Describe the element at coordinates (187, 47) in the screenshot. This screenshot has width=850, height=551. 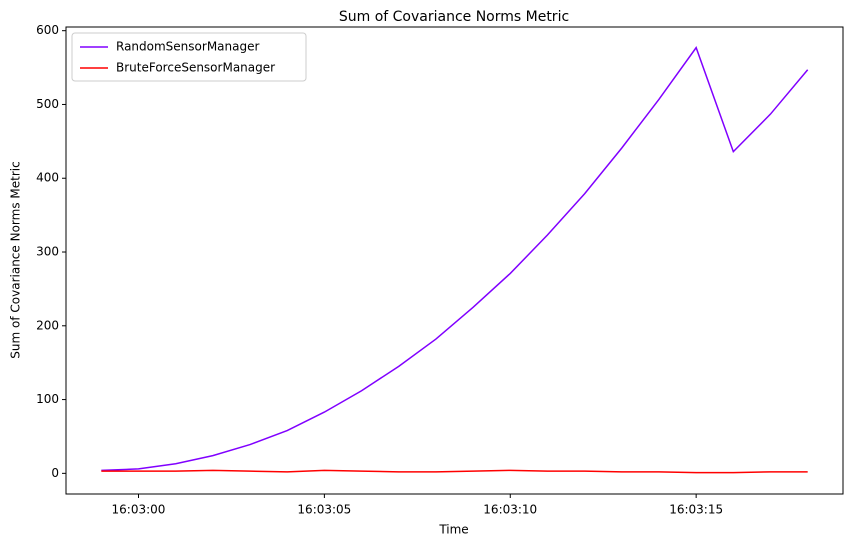
I see `legend-label: RandomSensorManager` at that location.